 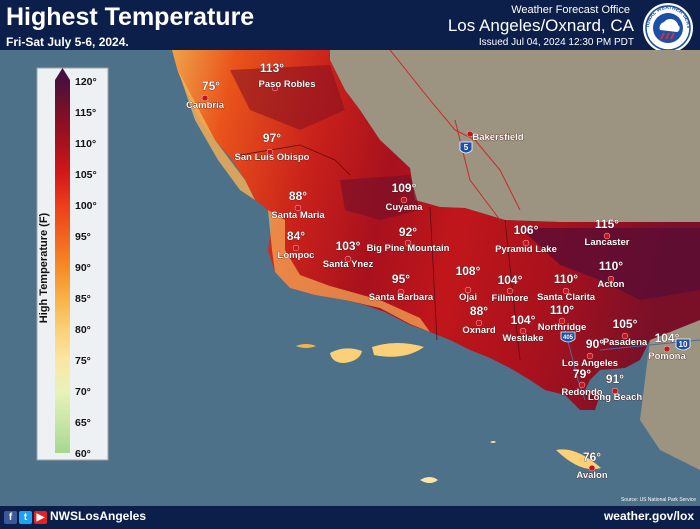 What do you see at coordinates (83, 330) in the screenshot?
I see `legend-tick-80: 80°` at bounding box center [83, 330].